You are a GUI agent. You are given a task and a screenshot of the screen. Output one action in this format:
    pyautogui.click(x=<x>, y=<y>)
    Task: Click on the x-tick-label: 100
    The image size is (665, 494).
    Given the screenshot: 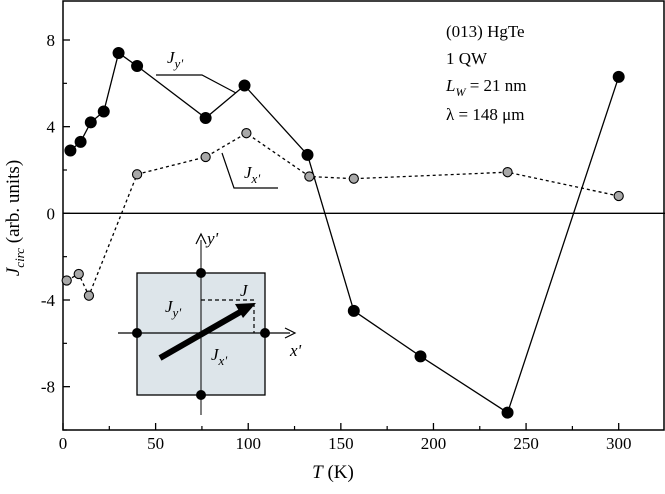 What is the action you would take?
    pyautogui.click(x=248, y=443)
    